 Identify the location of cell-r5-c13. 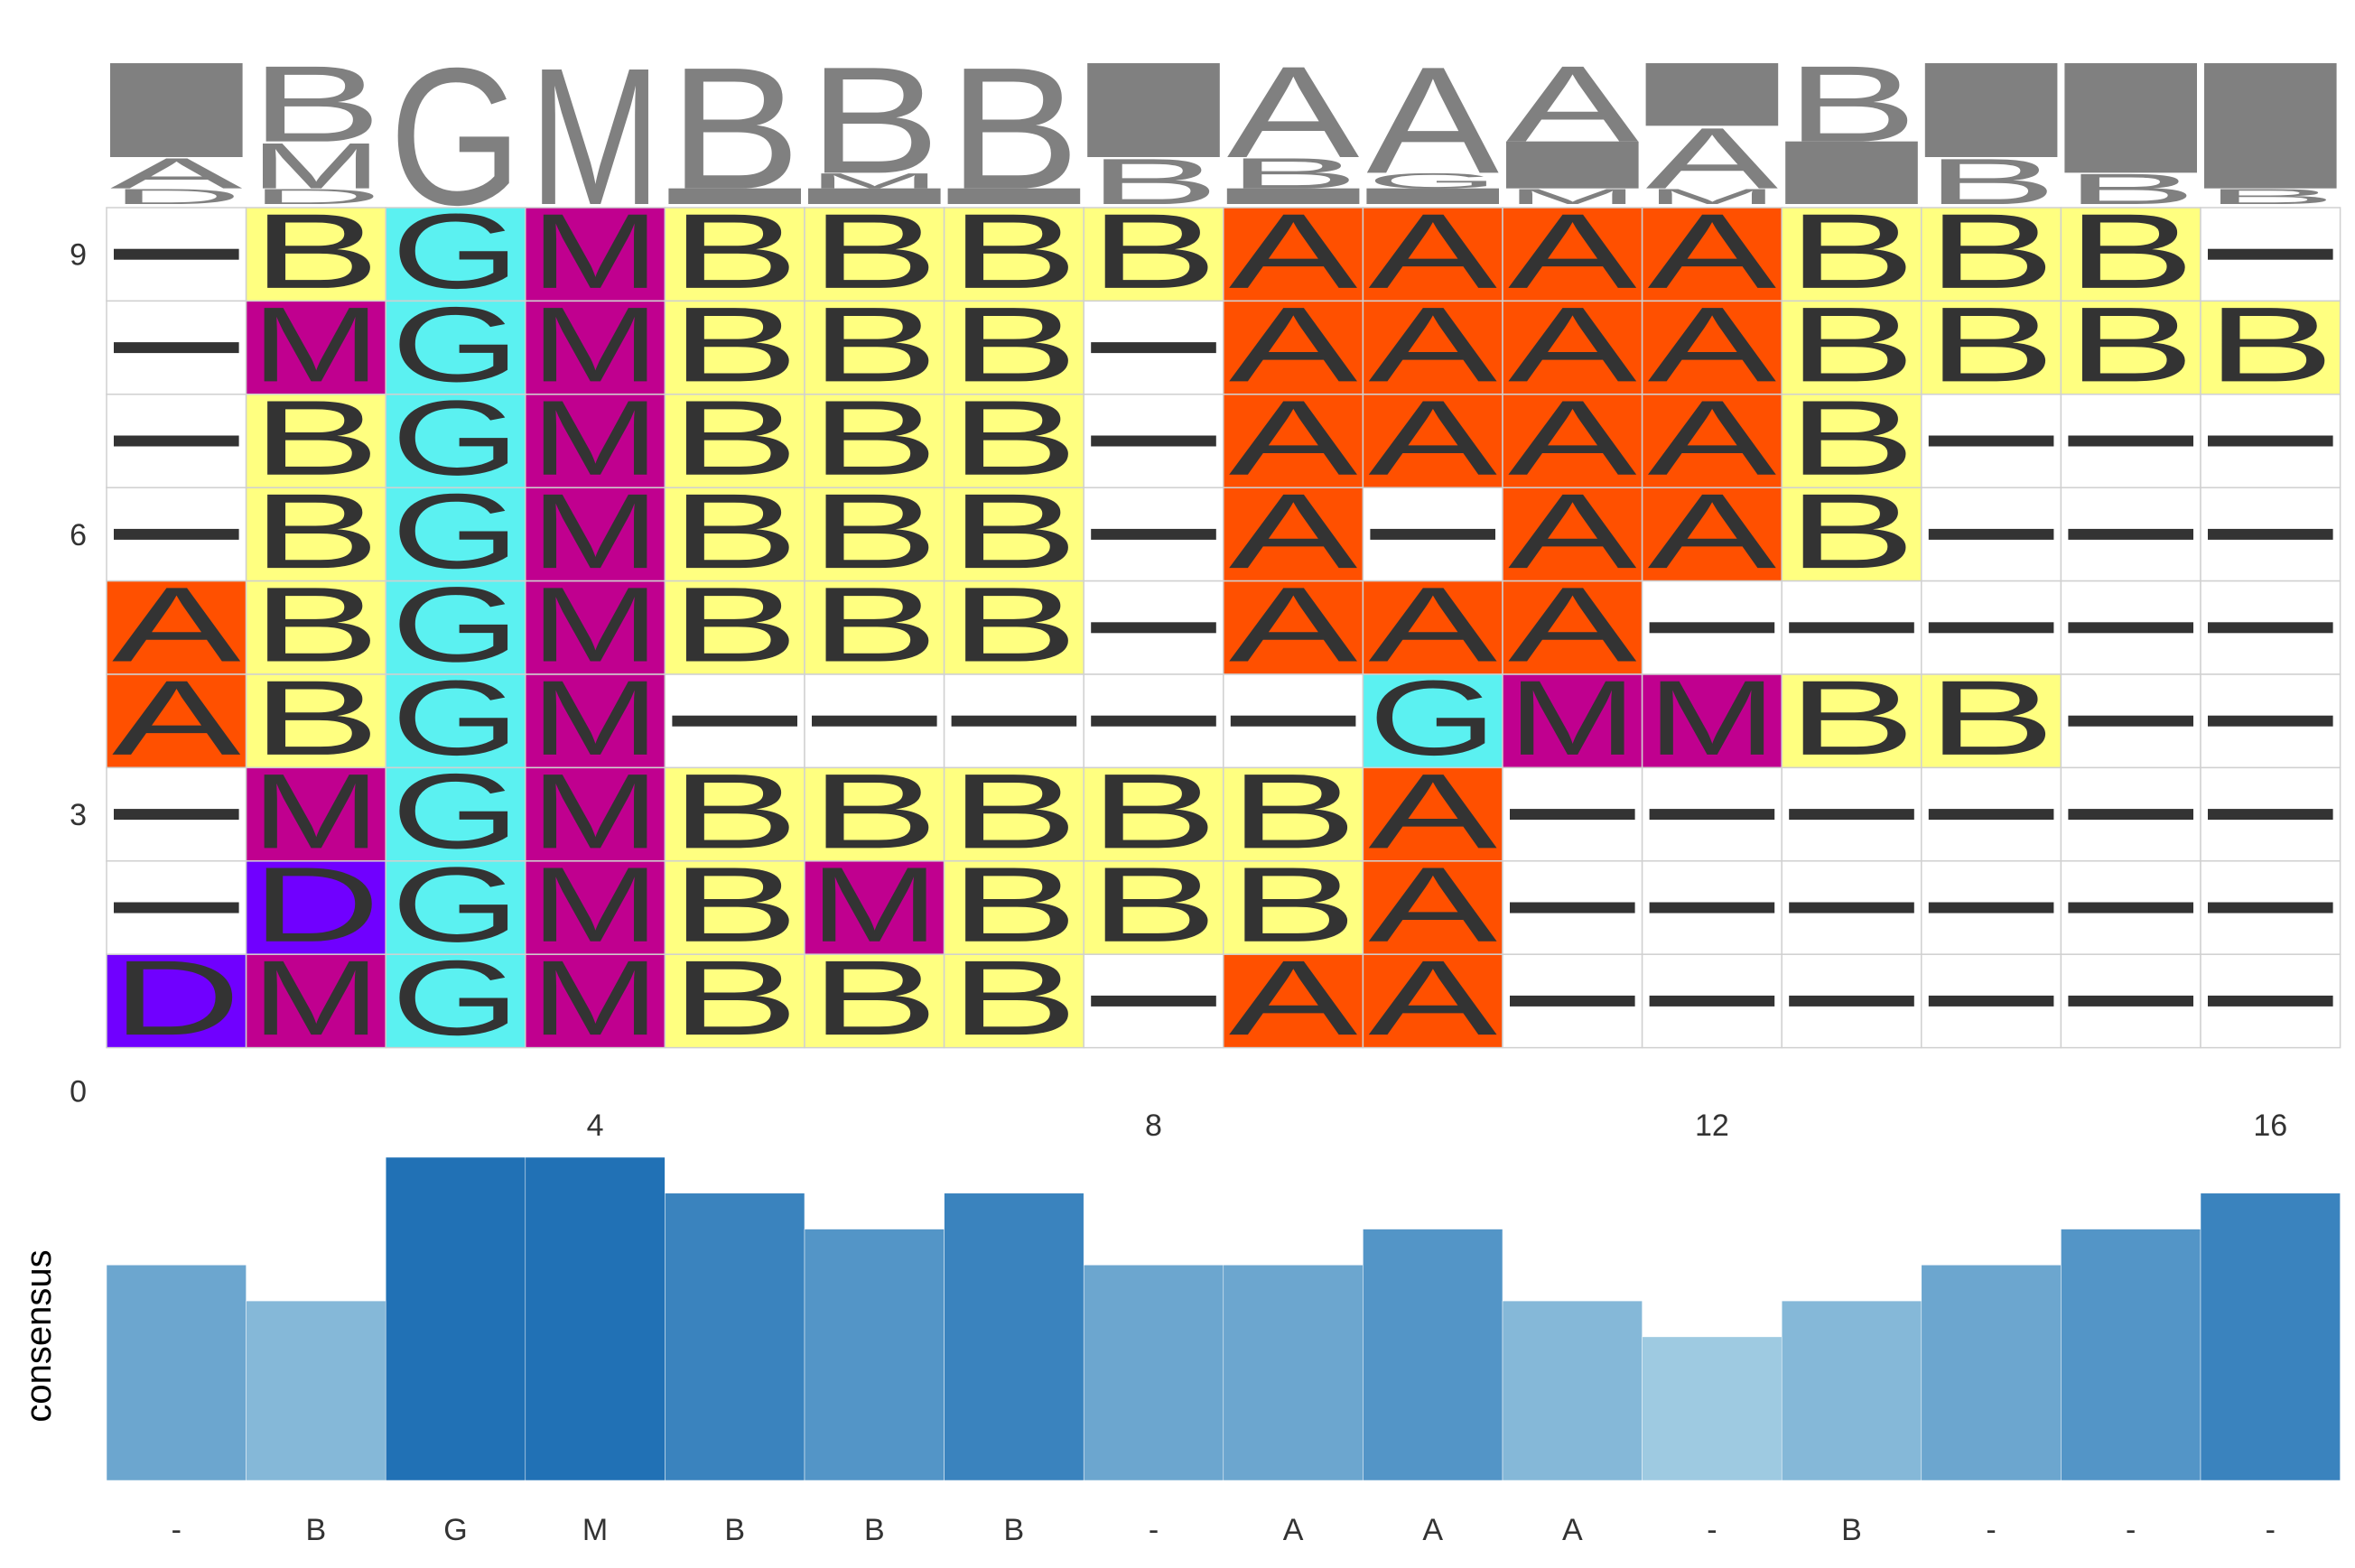
(1852, 721).